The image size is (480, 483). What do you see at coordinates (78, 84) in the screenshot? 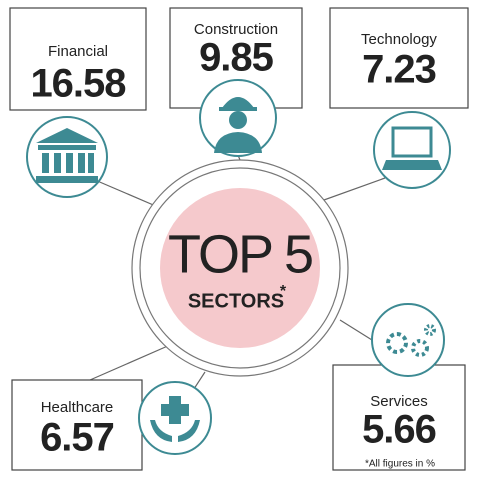
I see `sector-value: 16.58` at bounding box center [78, 84].